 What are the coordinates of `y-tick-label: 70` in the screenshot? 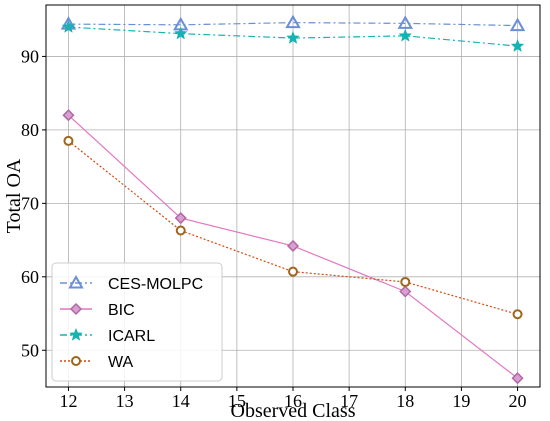 It's located at (30, 203).